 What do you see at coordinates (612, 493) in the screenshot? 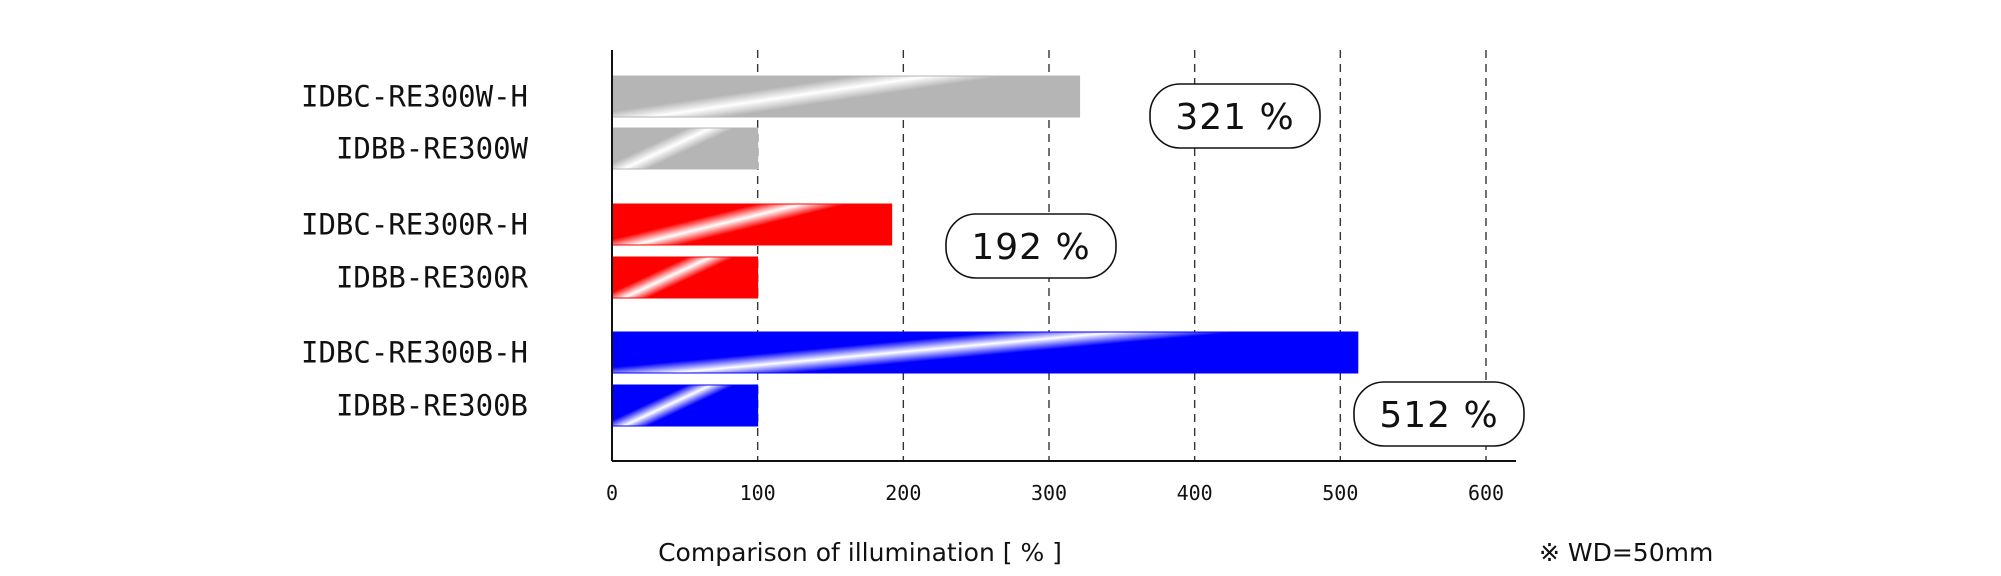
I see `x-tick-label: 0` at bounding box center [612, 493].